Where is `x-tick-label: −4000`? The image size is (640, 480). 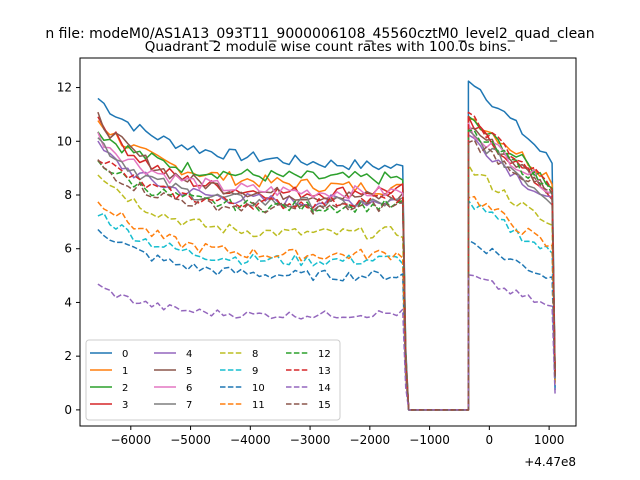
x-tick-label: −4000 is located at coordinates (250, 440).